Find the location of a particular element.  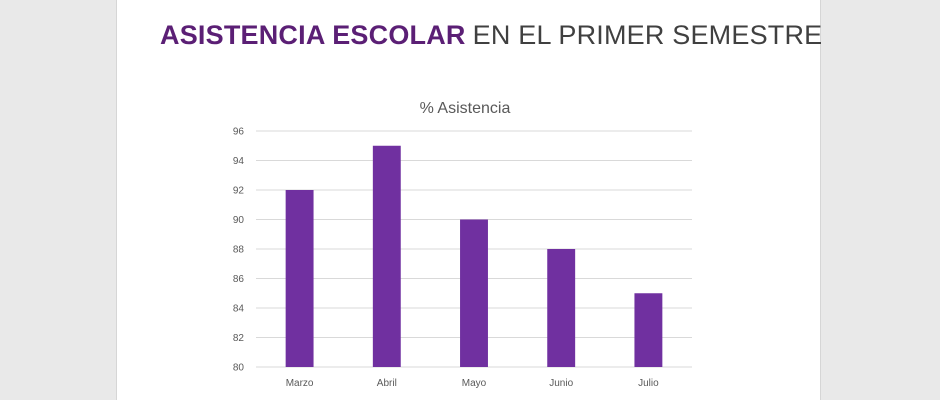

y-tick-label: 86 is located at coordinates (239, 279).